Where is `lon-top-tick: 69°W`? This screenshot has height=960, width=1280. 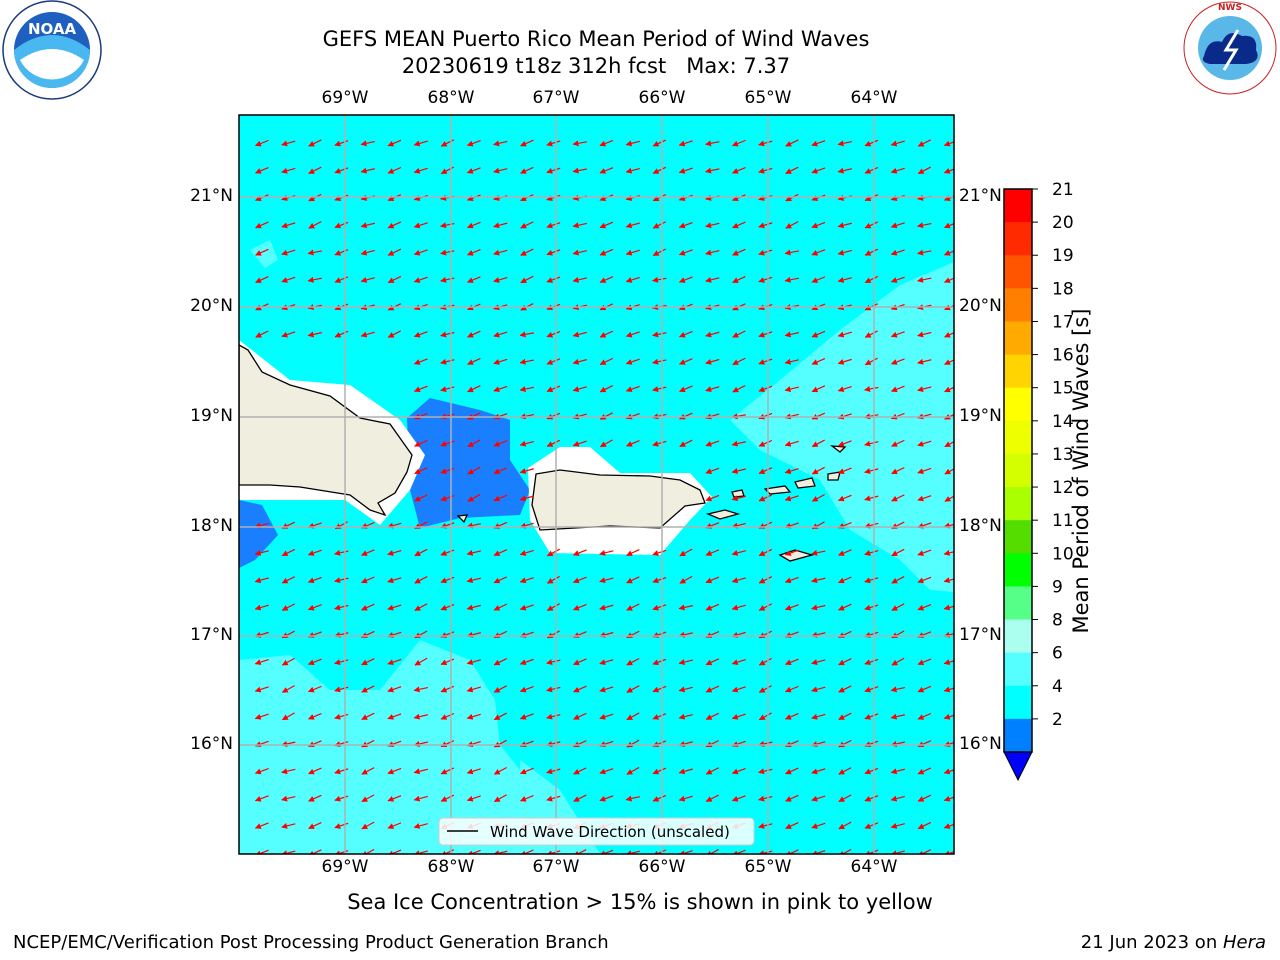 lon-top-tick: 69°W is located at coordinates (345, 98).